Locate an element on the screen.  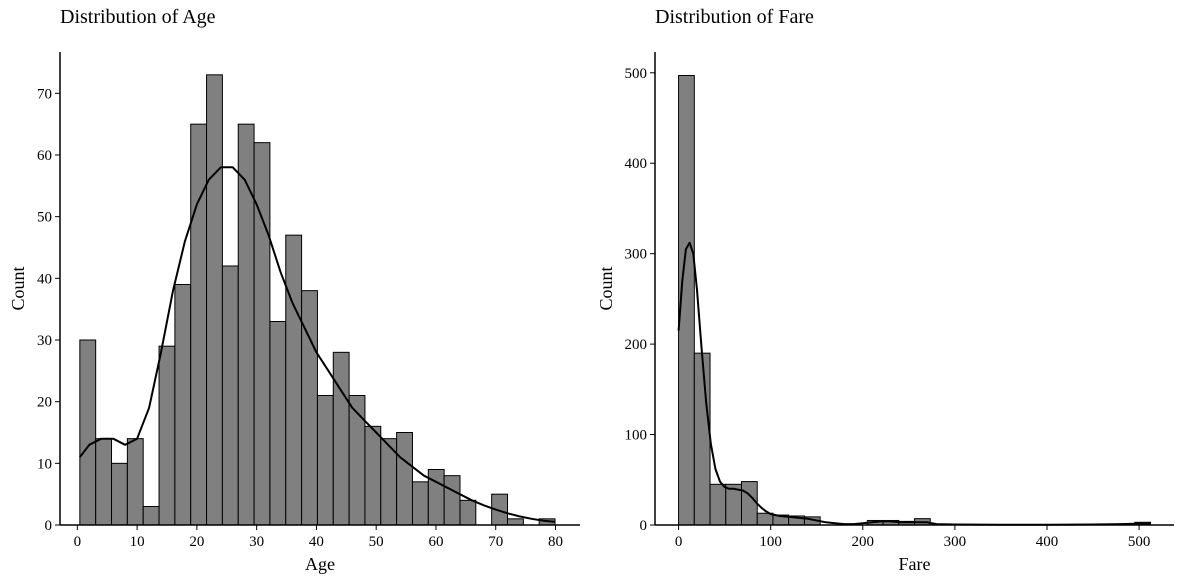
y-tick-label: 70 is located at coordinates (44, 94).